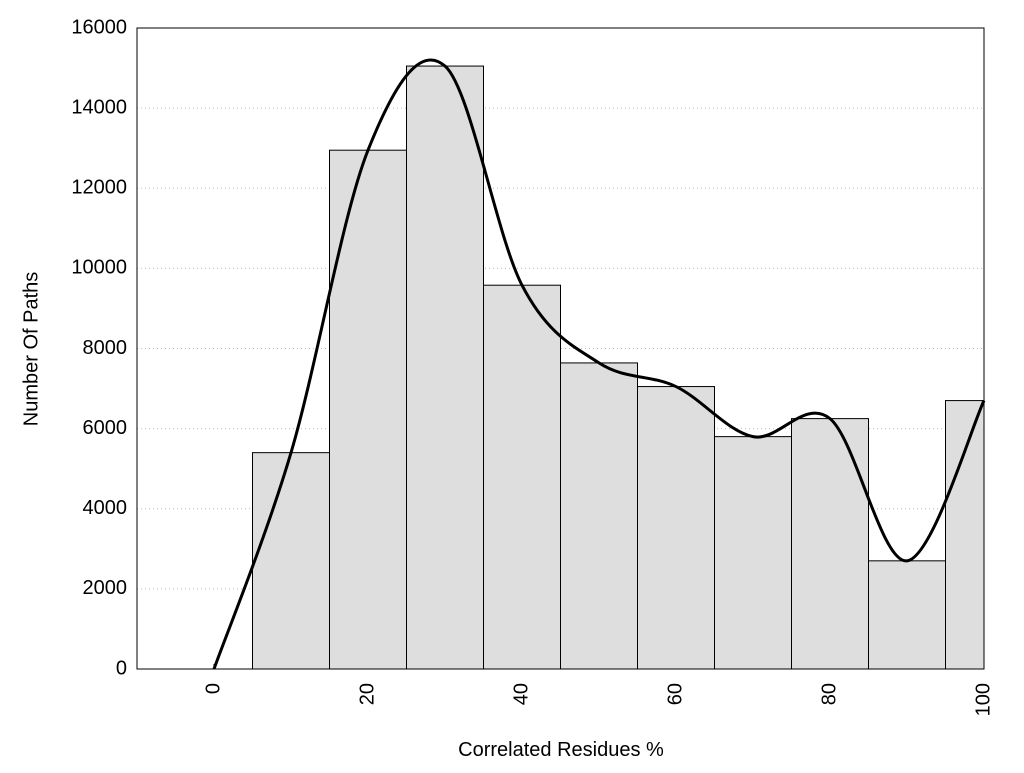 The image size is (1024, 773). I want to click on y-tick-label: 8000, so click(105, 348).